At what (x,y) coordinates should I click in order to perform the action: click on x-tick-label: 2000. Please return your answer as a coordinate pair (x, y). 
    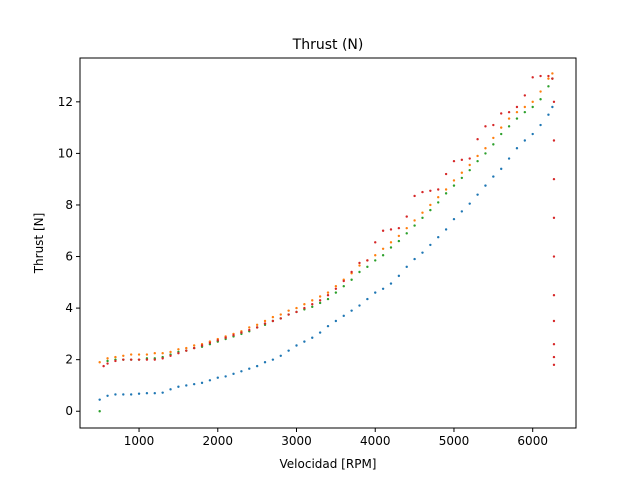
    Looking at the image, I should click on (218, 441).